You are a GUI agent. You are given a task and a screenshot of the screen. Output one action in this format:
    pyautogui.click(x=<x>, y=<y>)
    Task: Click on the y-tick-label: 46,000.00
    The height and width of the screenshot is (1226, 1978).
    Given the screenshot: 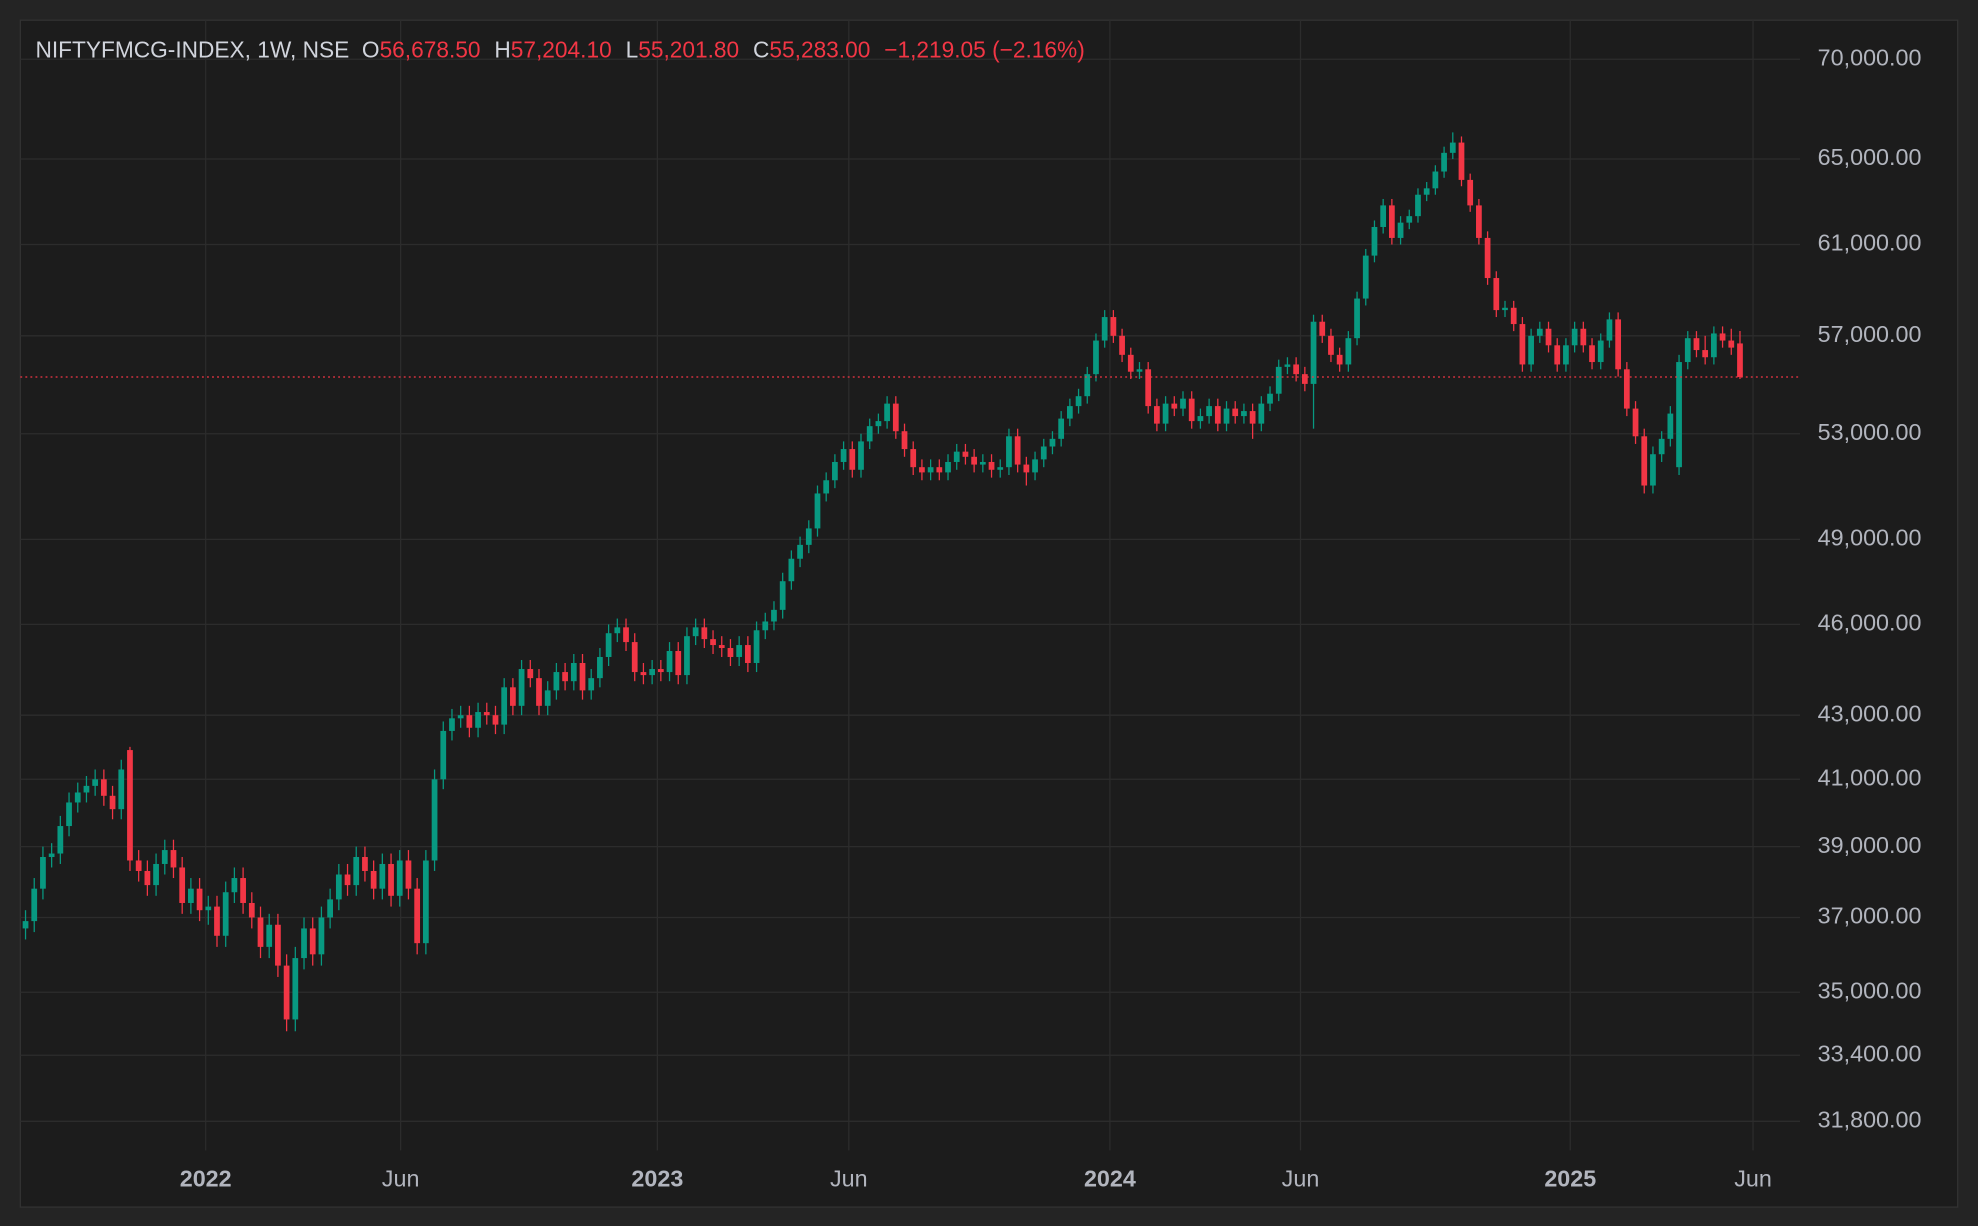 What is the action you would take?
    pyautogui.click(x=1870, y=623)
    